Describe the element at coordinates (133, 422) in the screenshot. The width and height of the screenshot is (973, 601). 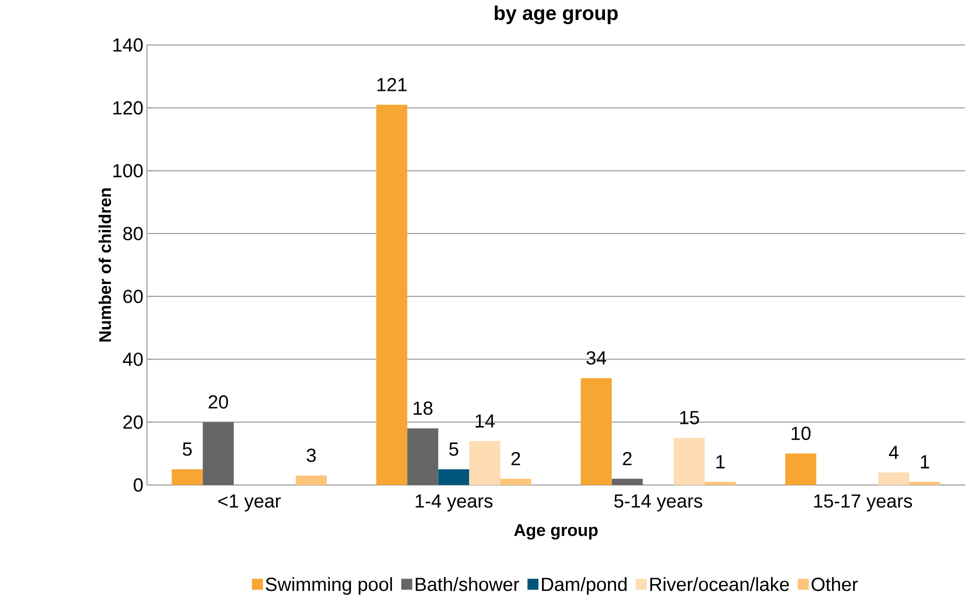
I see `y-tick-label: 20` at that location.